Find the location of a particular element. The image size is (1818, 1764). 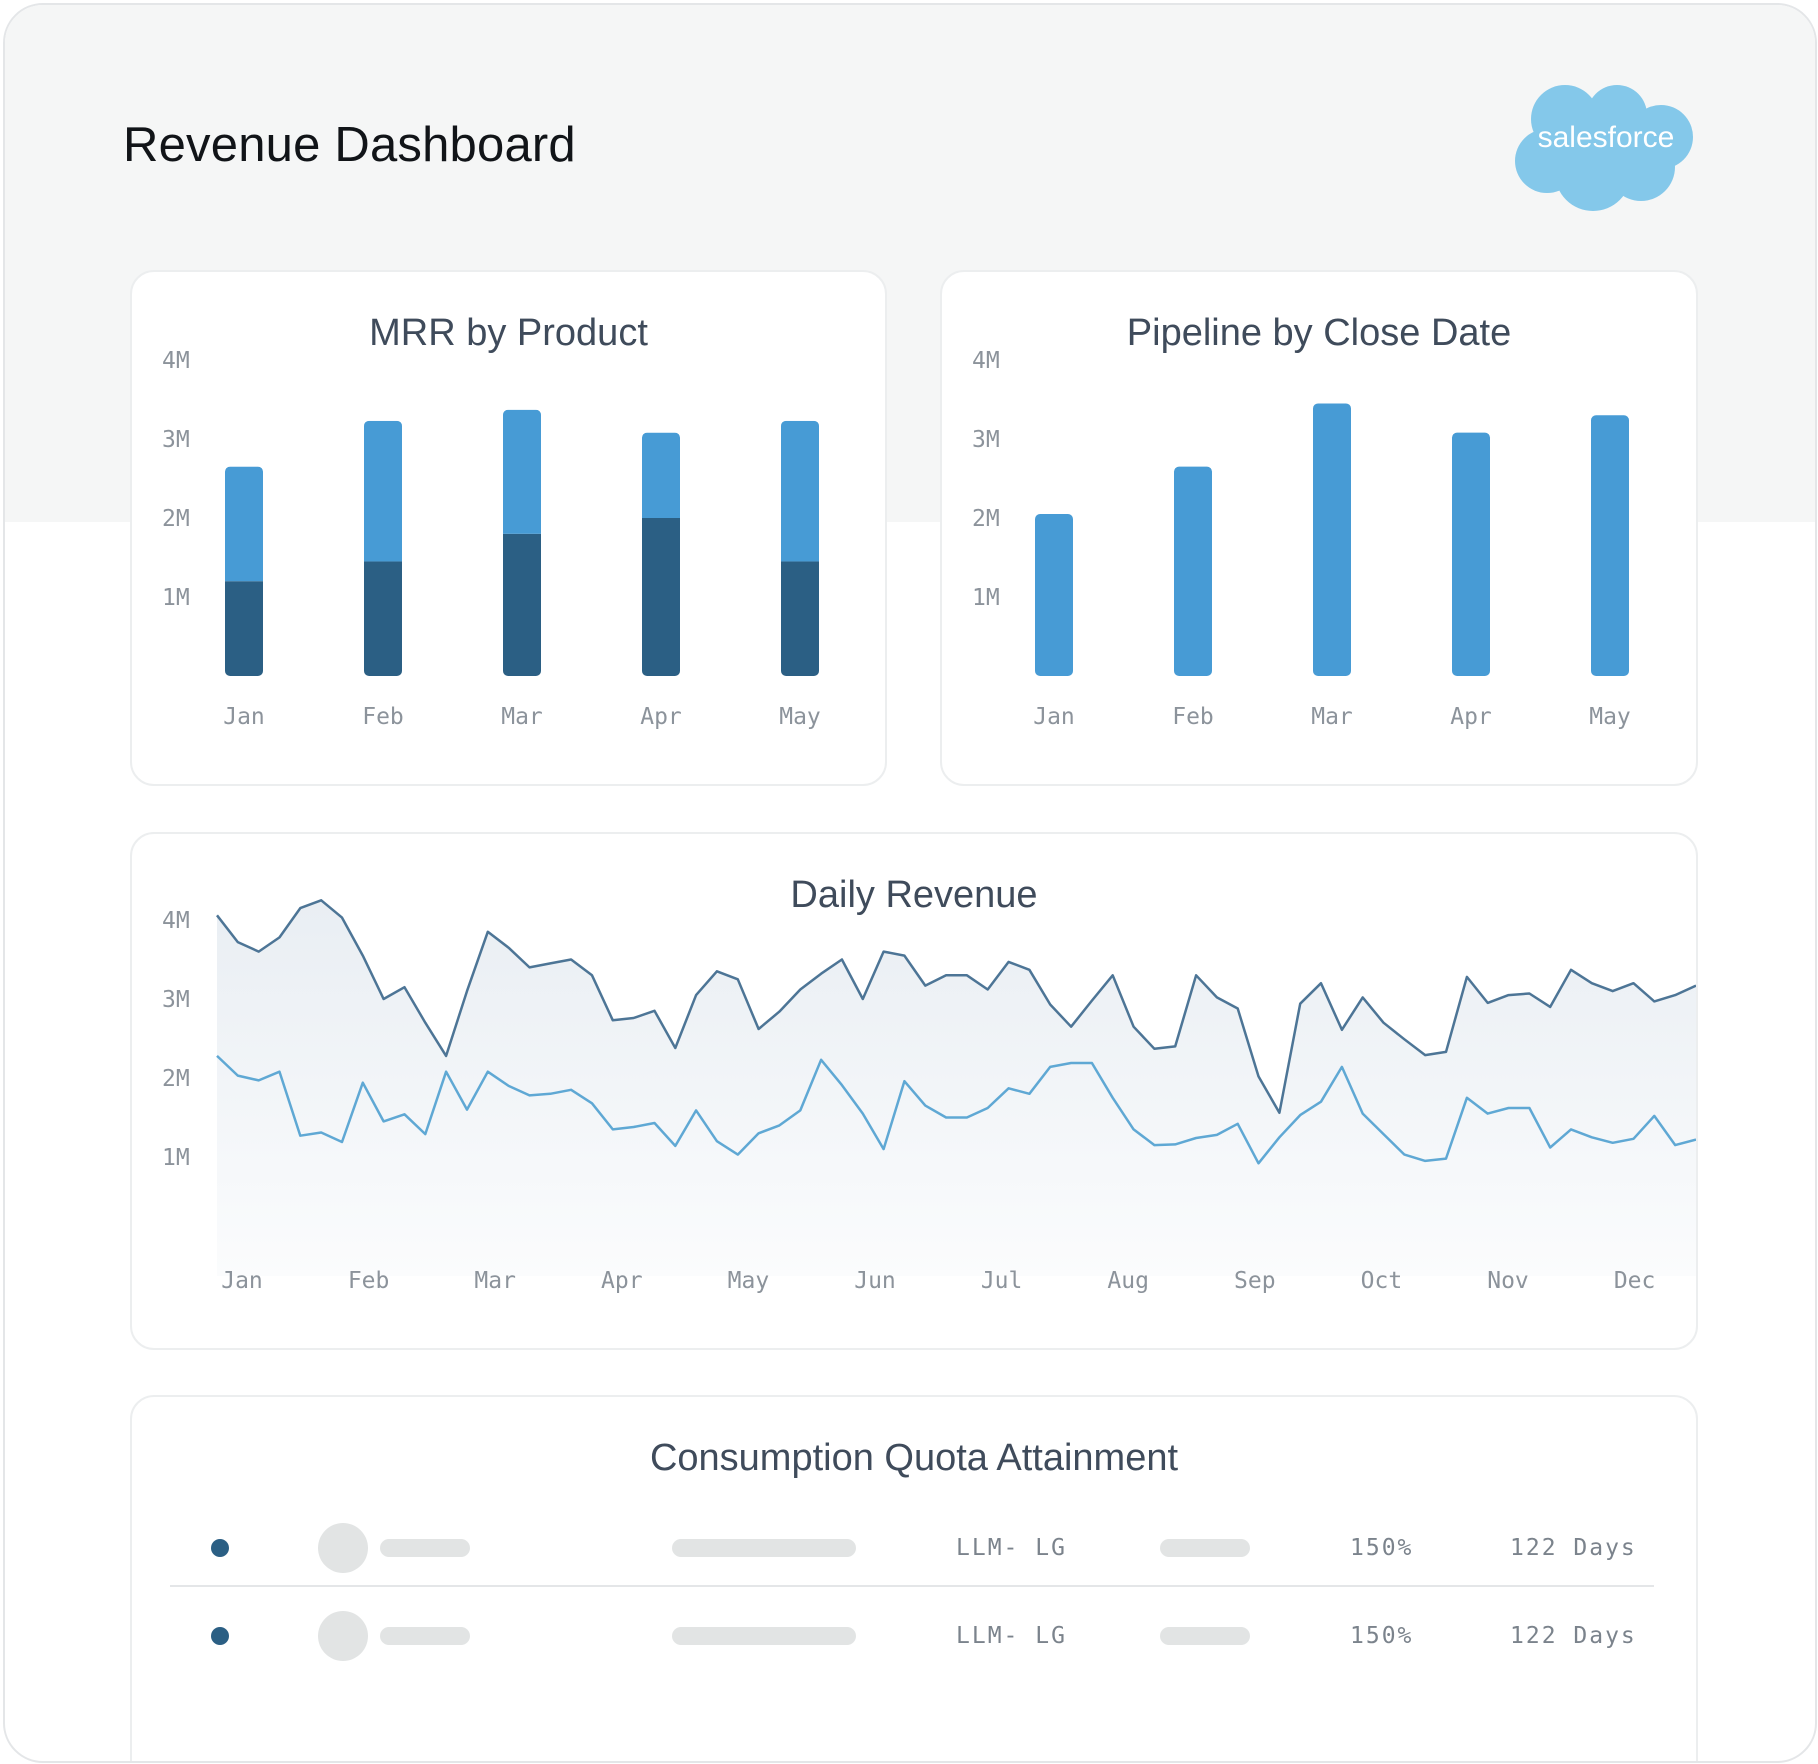

mrr-chart-title: MRR by Product is located at coordinates (508, 333).